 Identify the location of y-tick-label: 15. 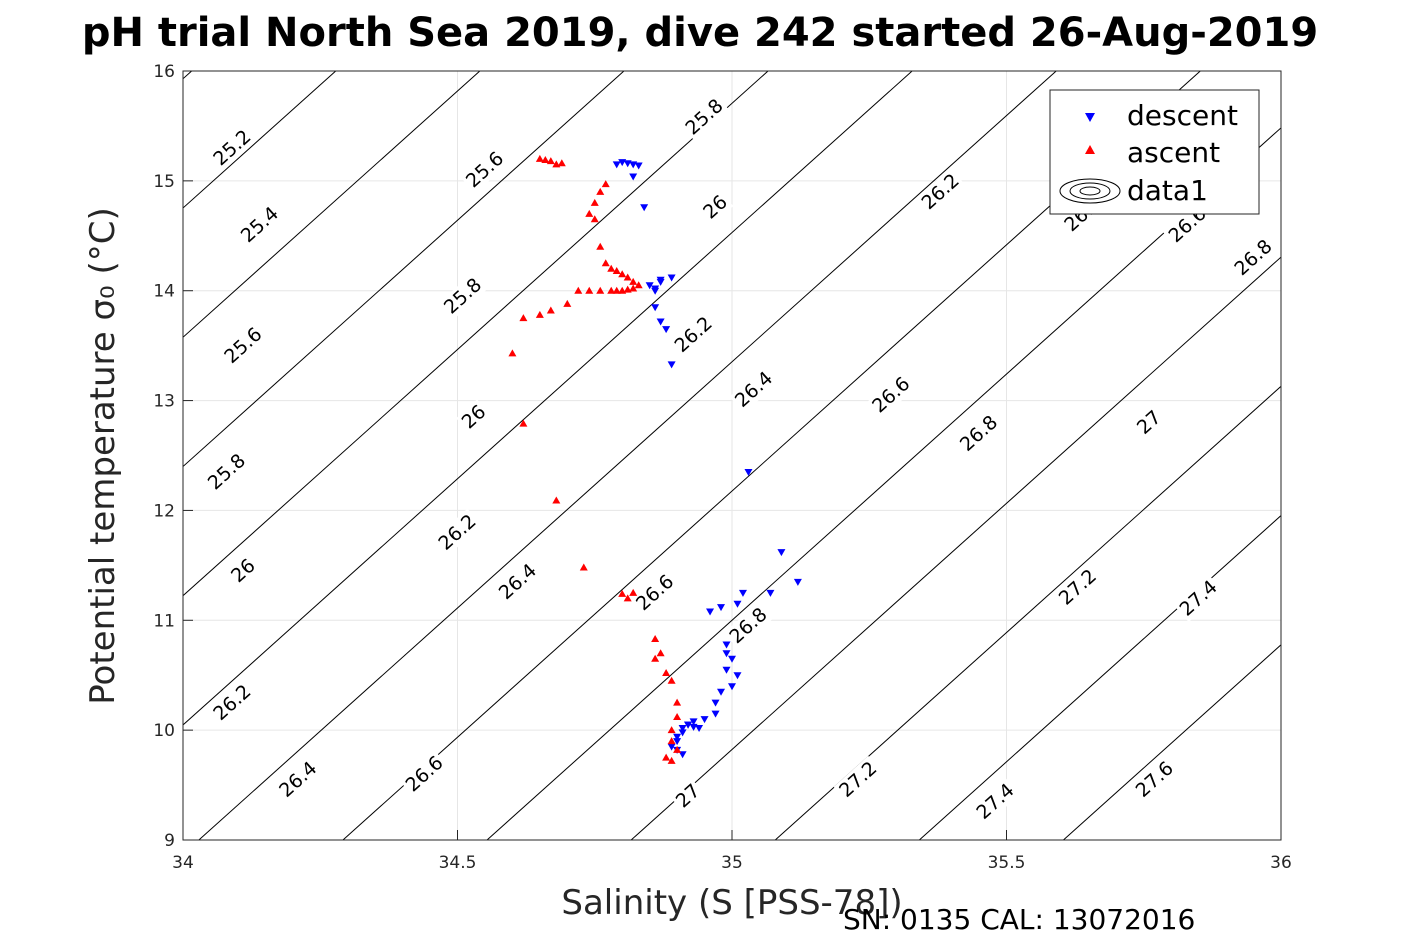
(164, 182).